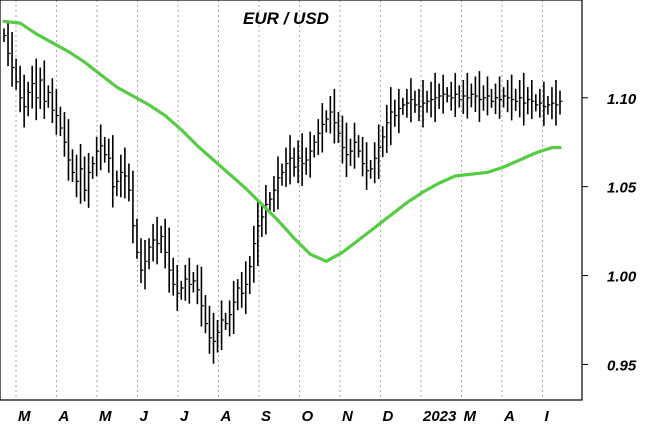 Image resolution: width=650 pixels, height=429 pixels. I want to click on y-tick-label: 1.00, so click(622, 277).